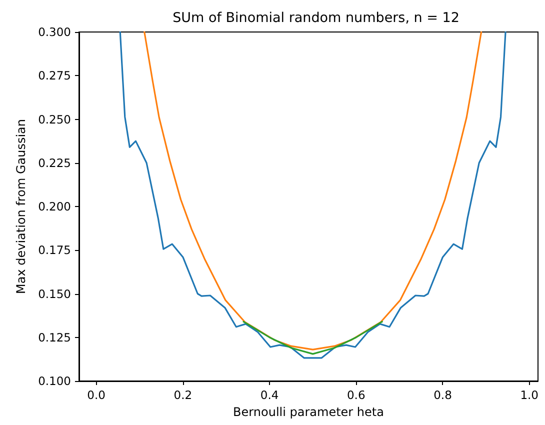 The height and width of the screenshot is (425, 545). Describe the element at coordinates (54, 381) in the screenshot. I see `y-tick-label: 0.100` at that location.